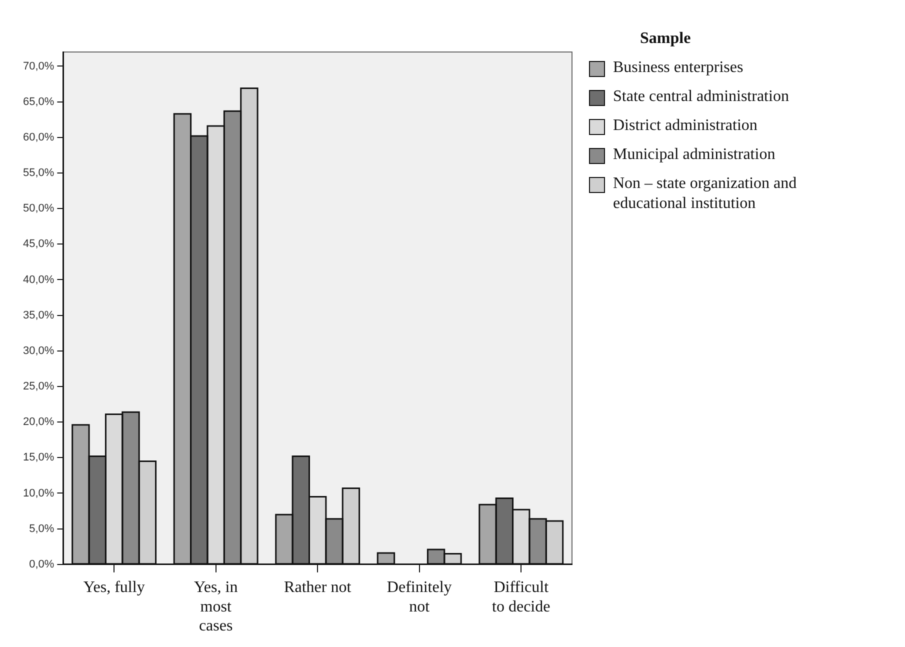 The width and height of the screenshot is (905, 647). What do you see at coordinates (694, 154) in the screenshot?
I see `legend-label: Municipal administration` at bounding box center [694, 154].